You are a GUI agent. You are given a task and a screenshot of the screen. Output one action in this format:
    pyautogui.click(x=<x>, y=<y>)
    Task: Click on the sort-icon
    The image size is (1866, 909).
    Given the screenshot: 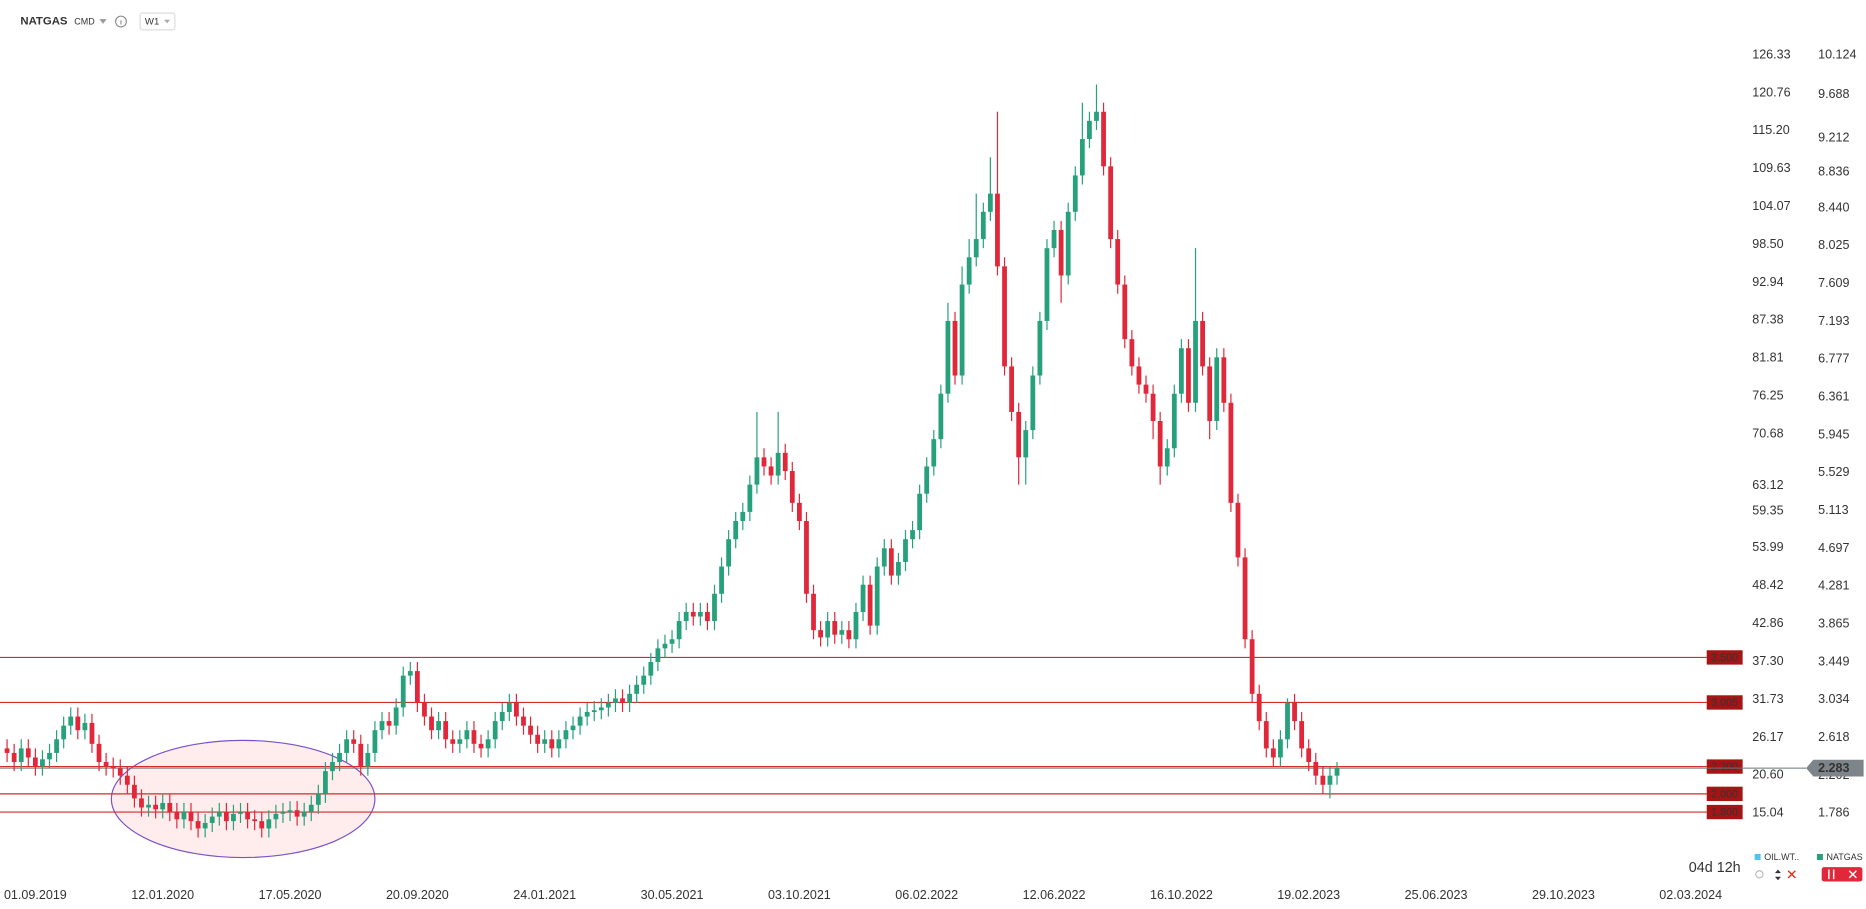 What is the action you would take?
    pyautogui.click(x=1777, y=875)
    